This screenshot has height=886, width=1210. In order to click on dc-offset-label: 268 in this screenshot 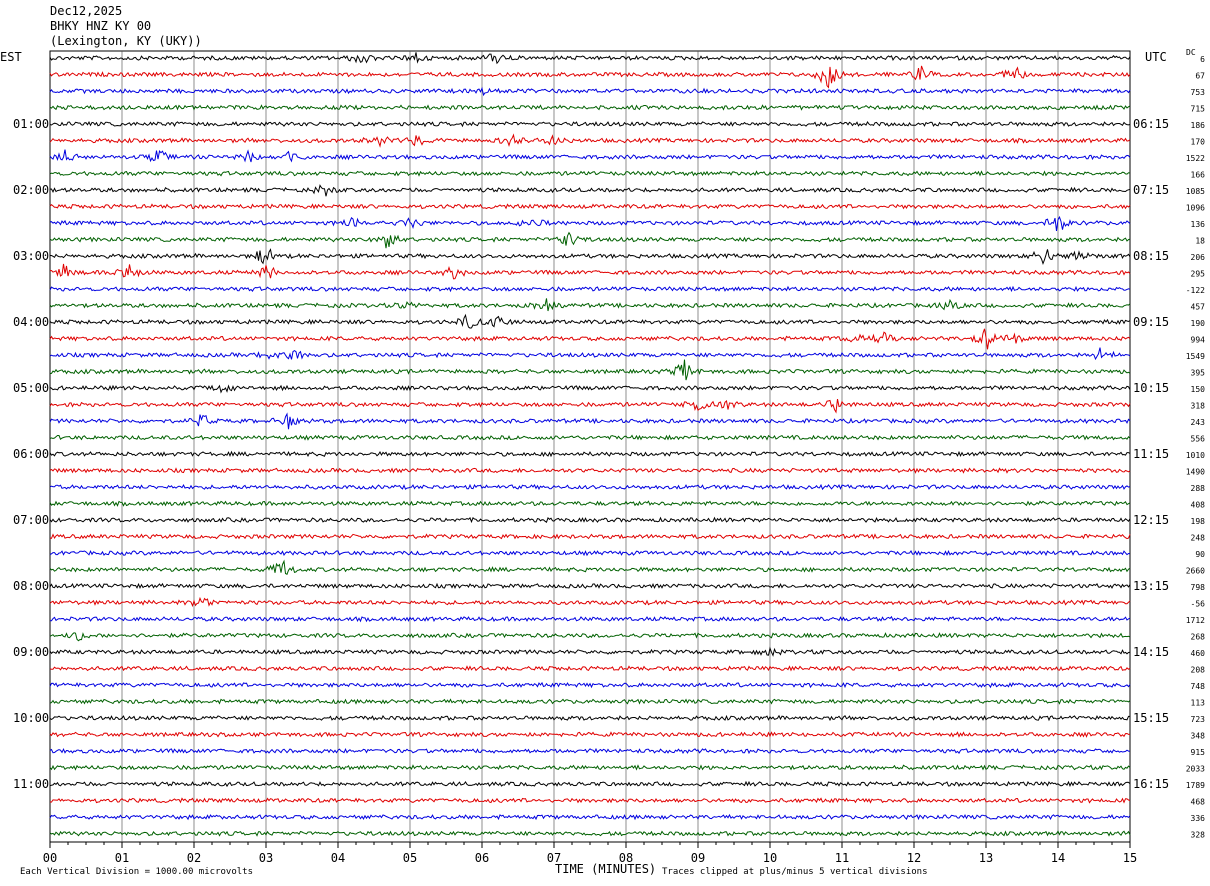, I will do `click(1198, 637)`.